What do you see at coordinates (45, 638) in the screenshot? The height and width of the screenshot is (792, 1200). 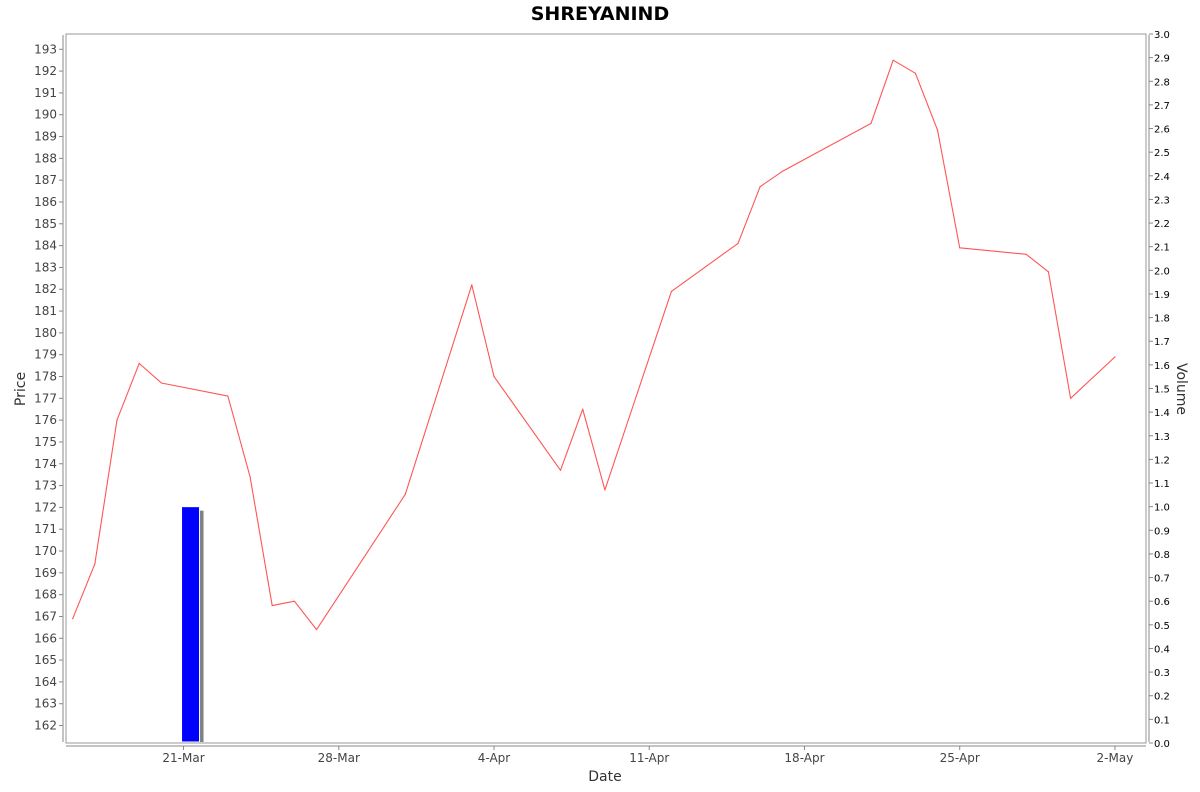 I see `price-tick-label: 166` at bounding box center [45, 638].